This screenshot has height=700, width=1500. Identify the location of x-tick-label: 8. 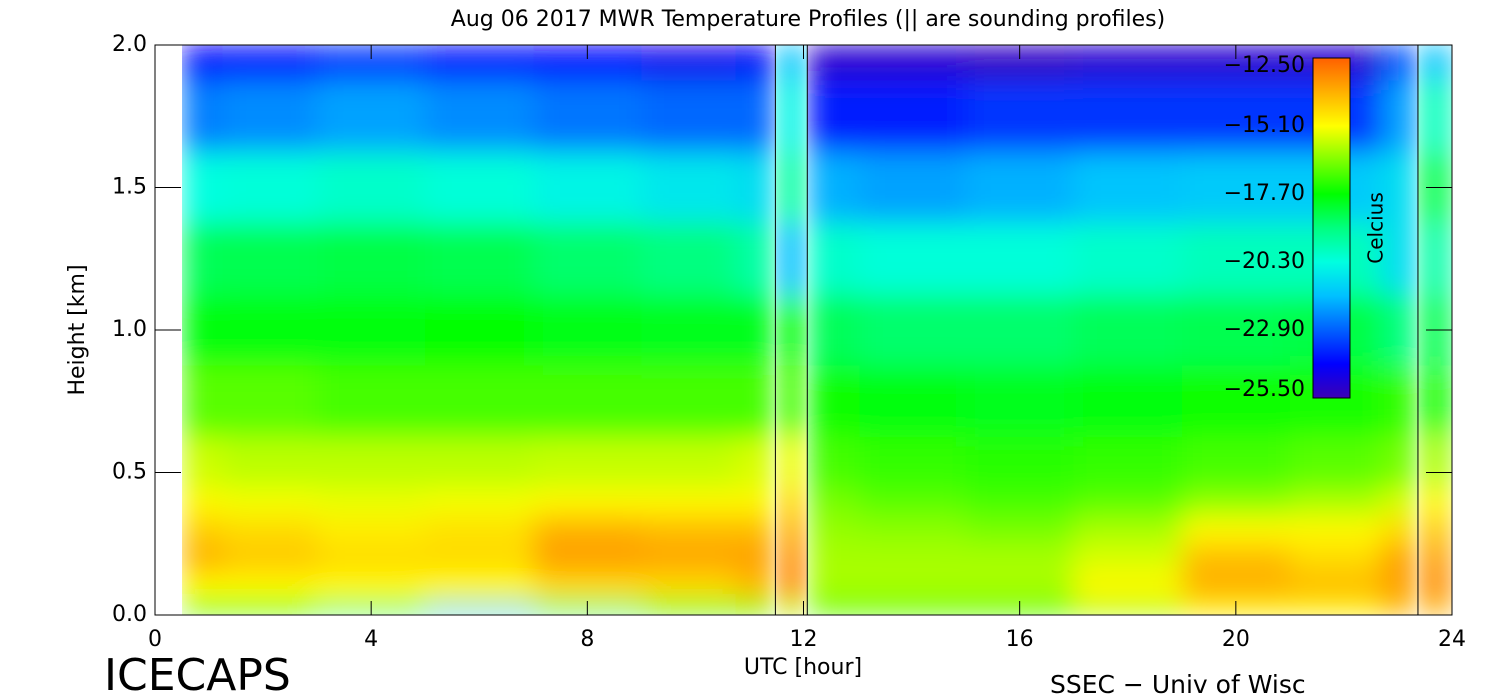
(587, 639).